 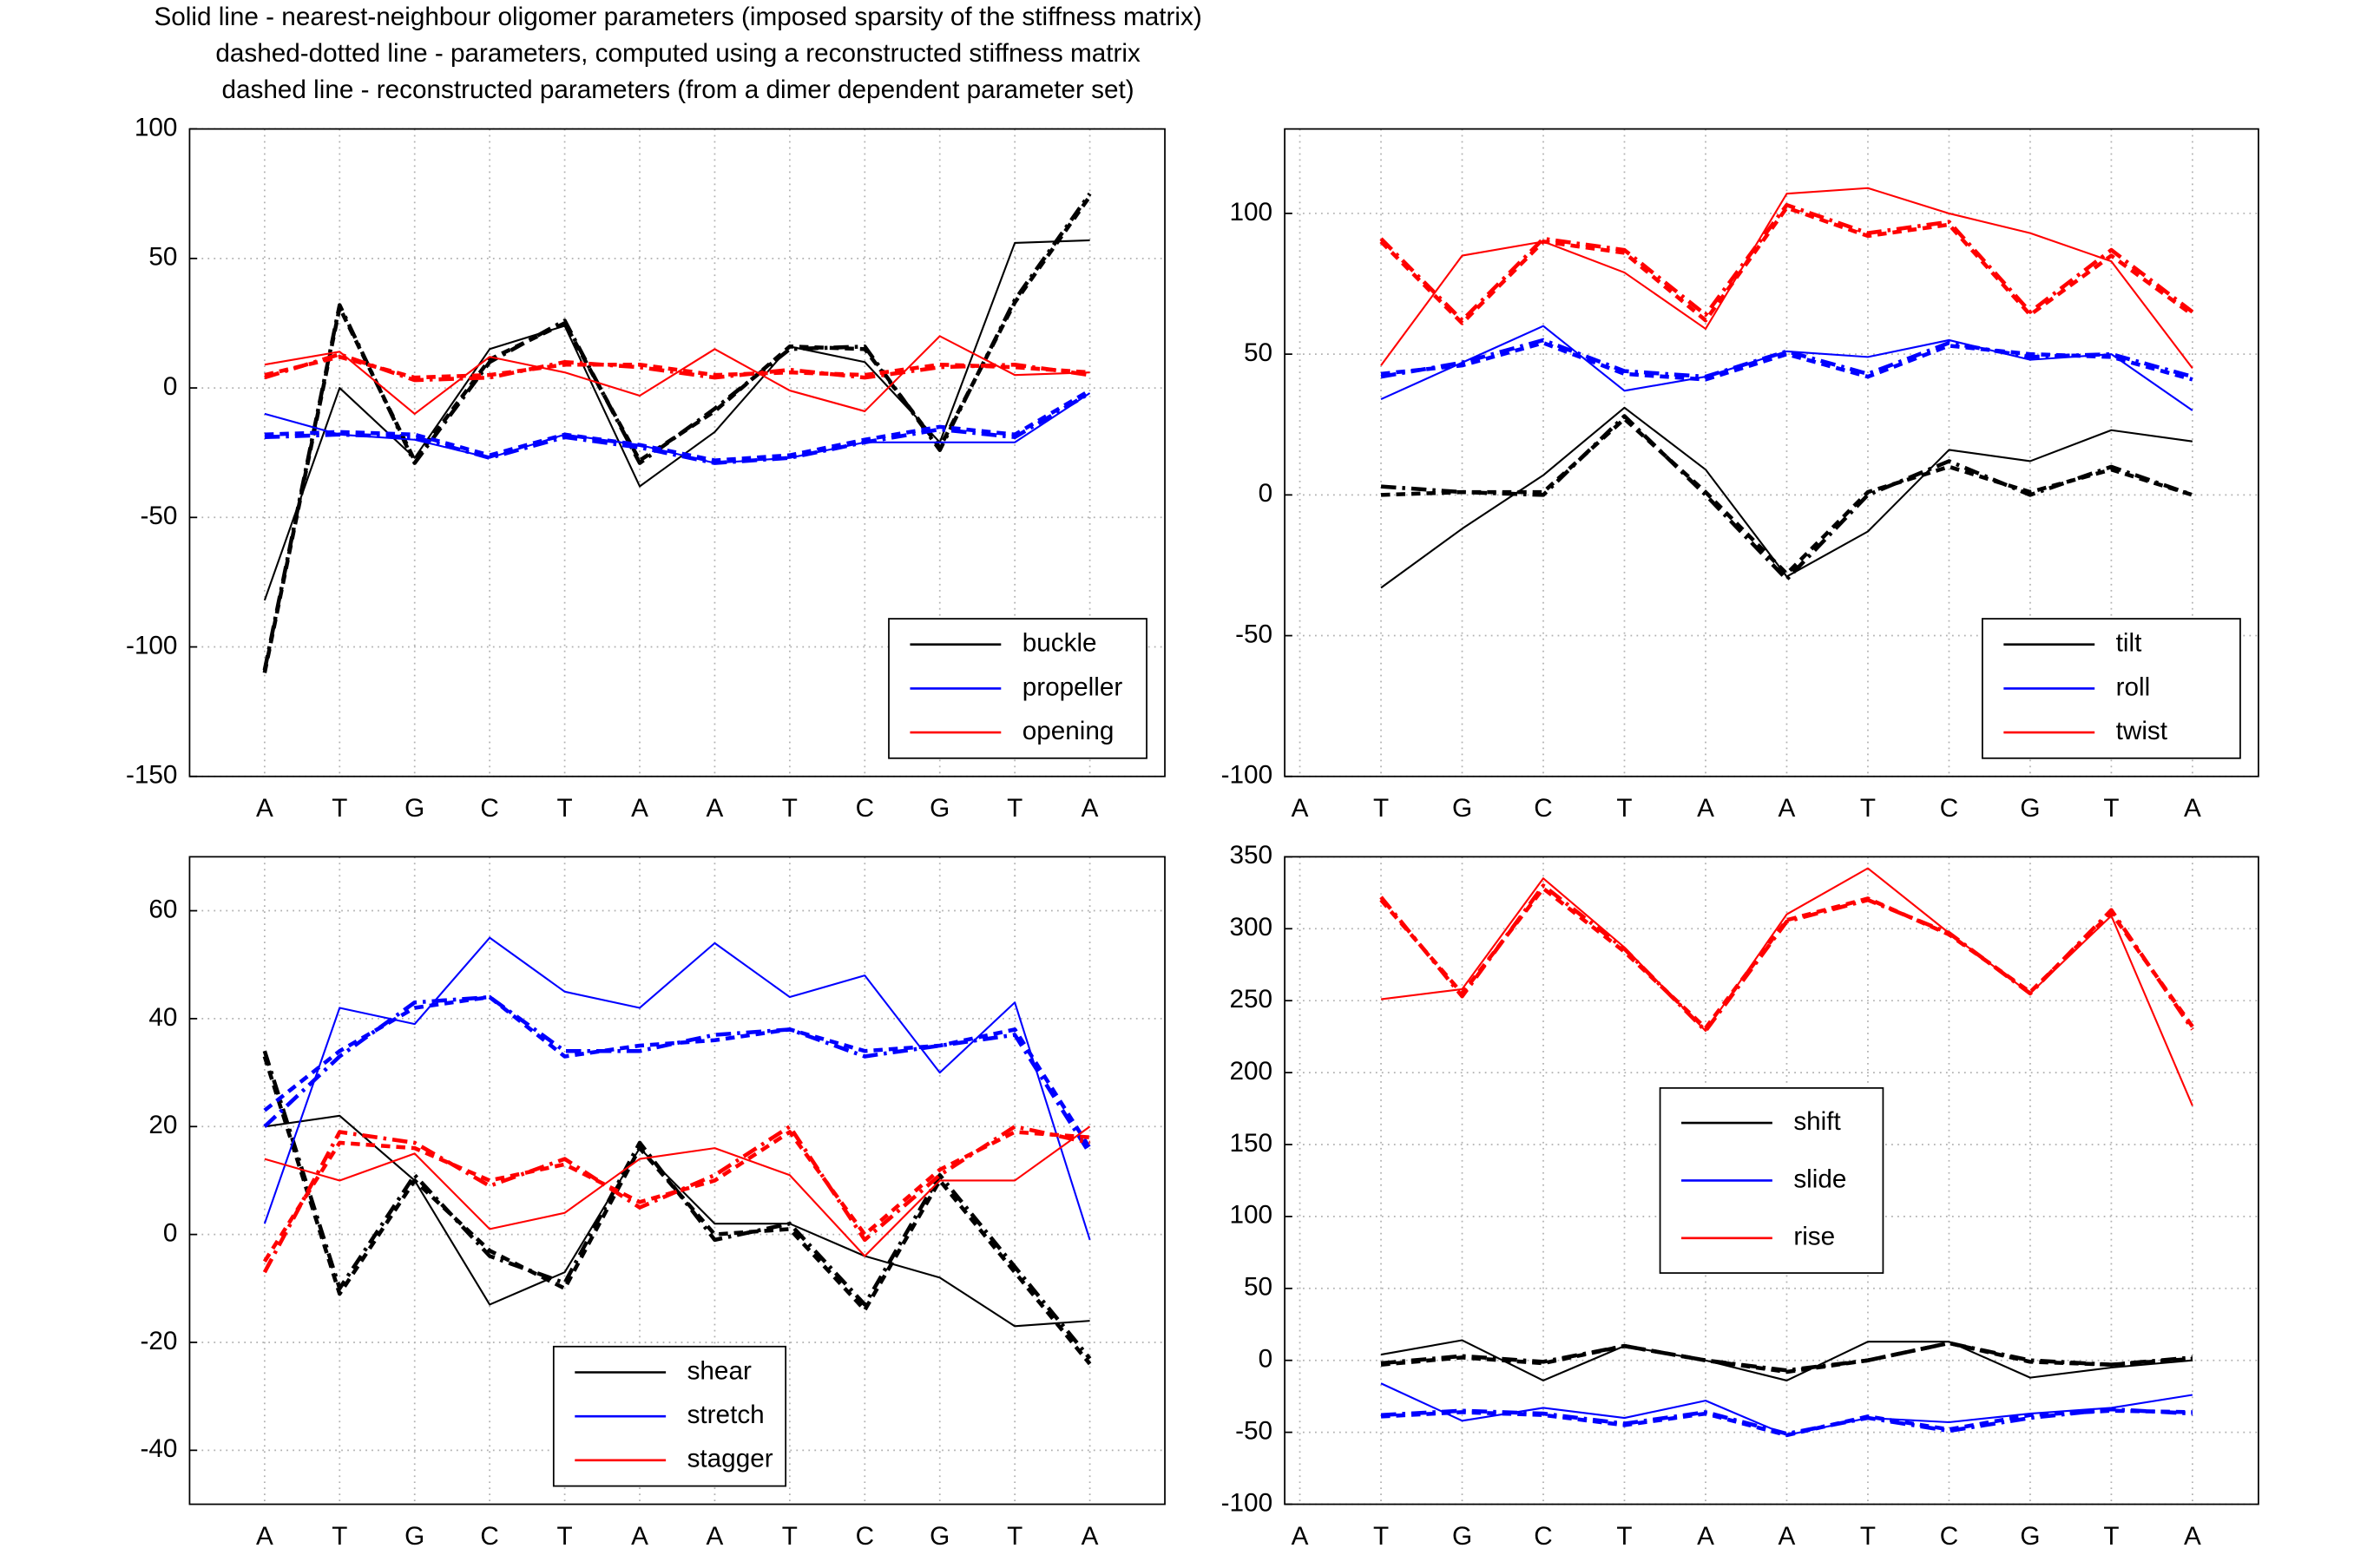 What do you see at coordinates (730, 1459) in the screenshot?
I see `legend-label: stagger` at bounding box center [730, 1459].